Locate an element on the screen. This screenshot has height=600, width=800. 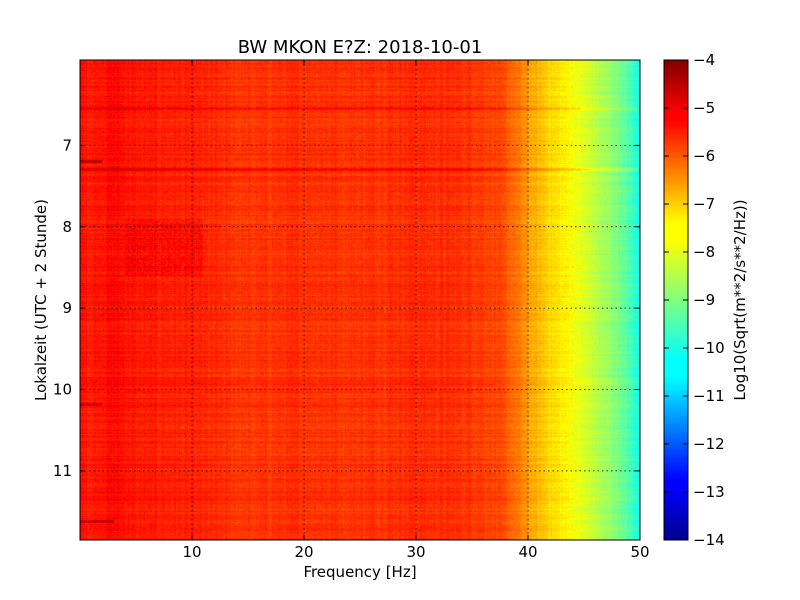
colorbar-tick-label: −10 is located at coordinates (709, 348).